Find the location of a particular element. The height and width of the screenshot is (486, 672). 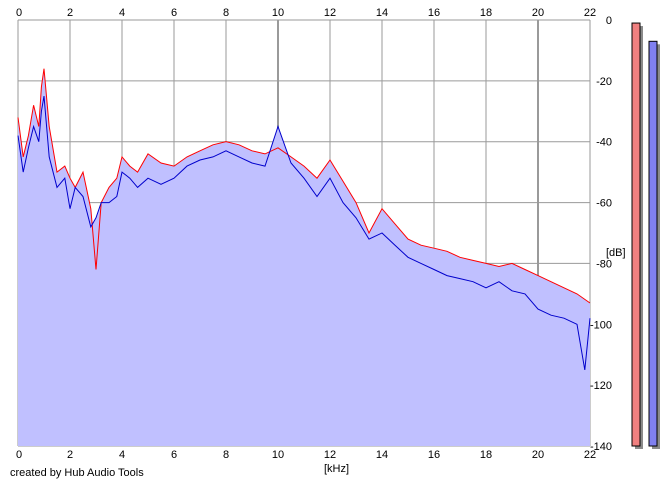

y-tick-label: -120 is located at coordinates (601, 386).